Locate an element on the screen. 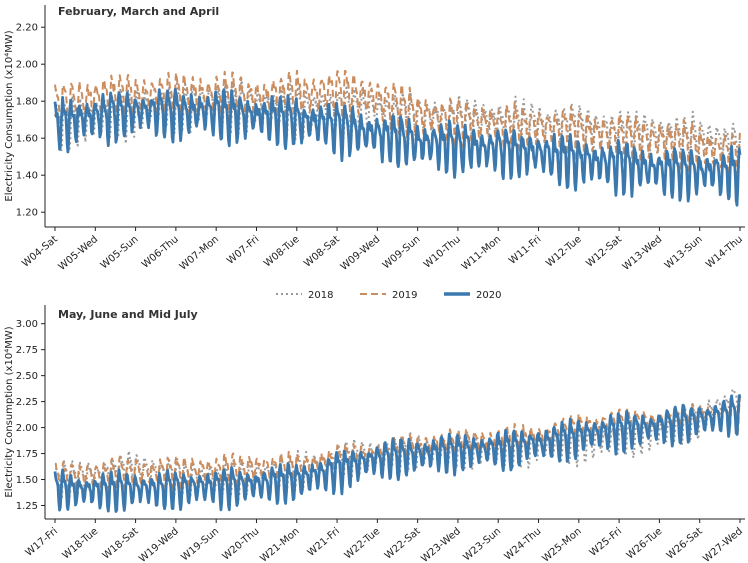 The image size is (748, 563). x-tick-label: W12-Sat is located at coordinates (604, 252).